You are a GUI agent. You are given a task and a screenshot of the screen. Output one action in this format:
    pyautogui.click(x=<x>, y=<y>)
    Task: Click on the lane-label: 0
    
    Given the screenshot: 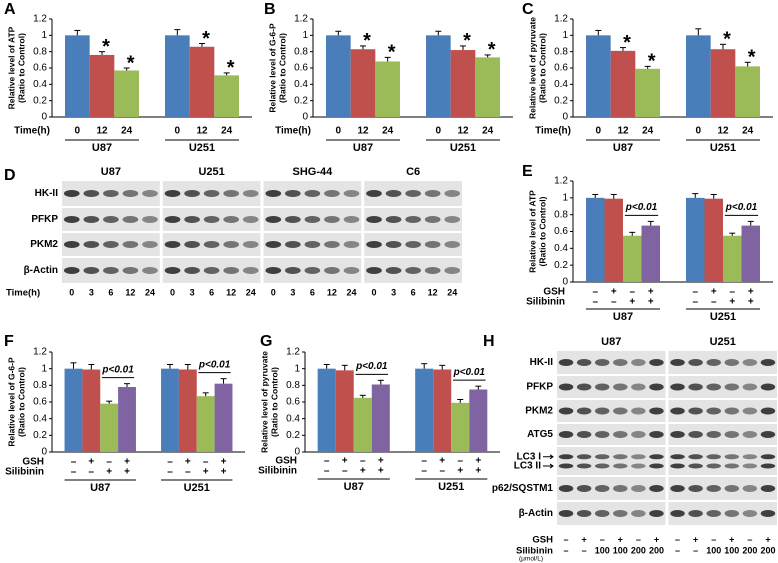 What is the action you would take?
    pyautogui.click(x=273, y=292)
    